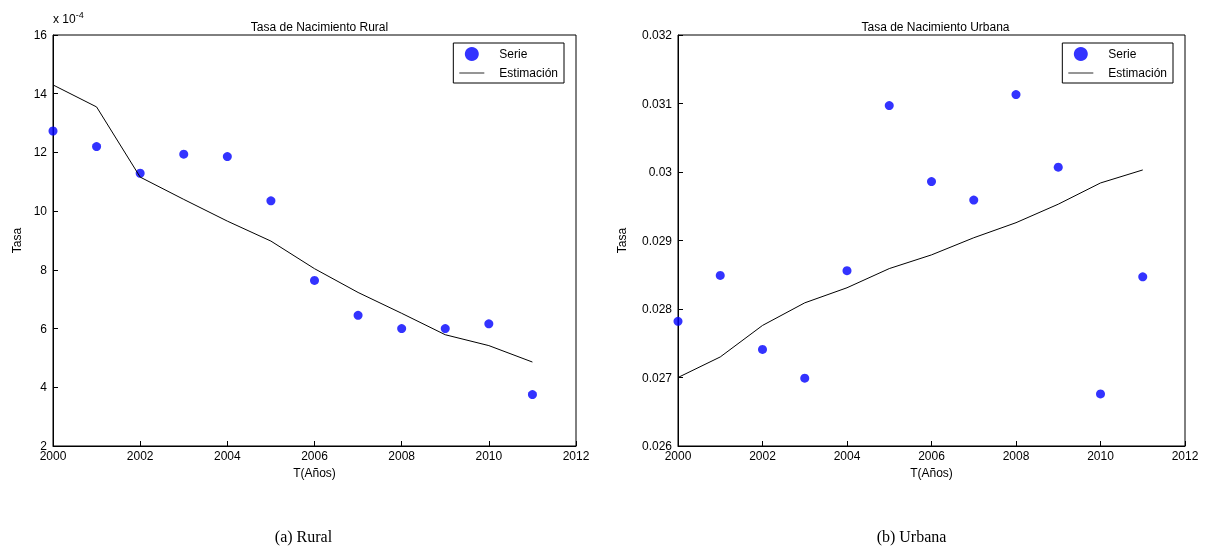  What do you see at coordinates (40, 211) in the screenshot?
I see `y-tick-label: 10` at bounding box center [40, 211].